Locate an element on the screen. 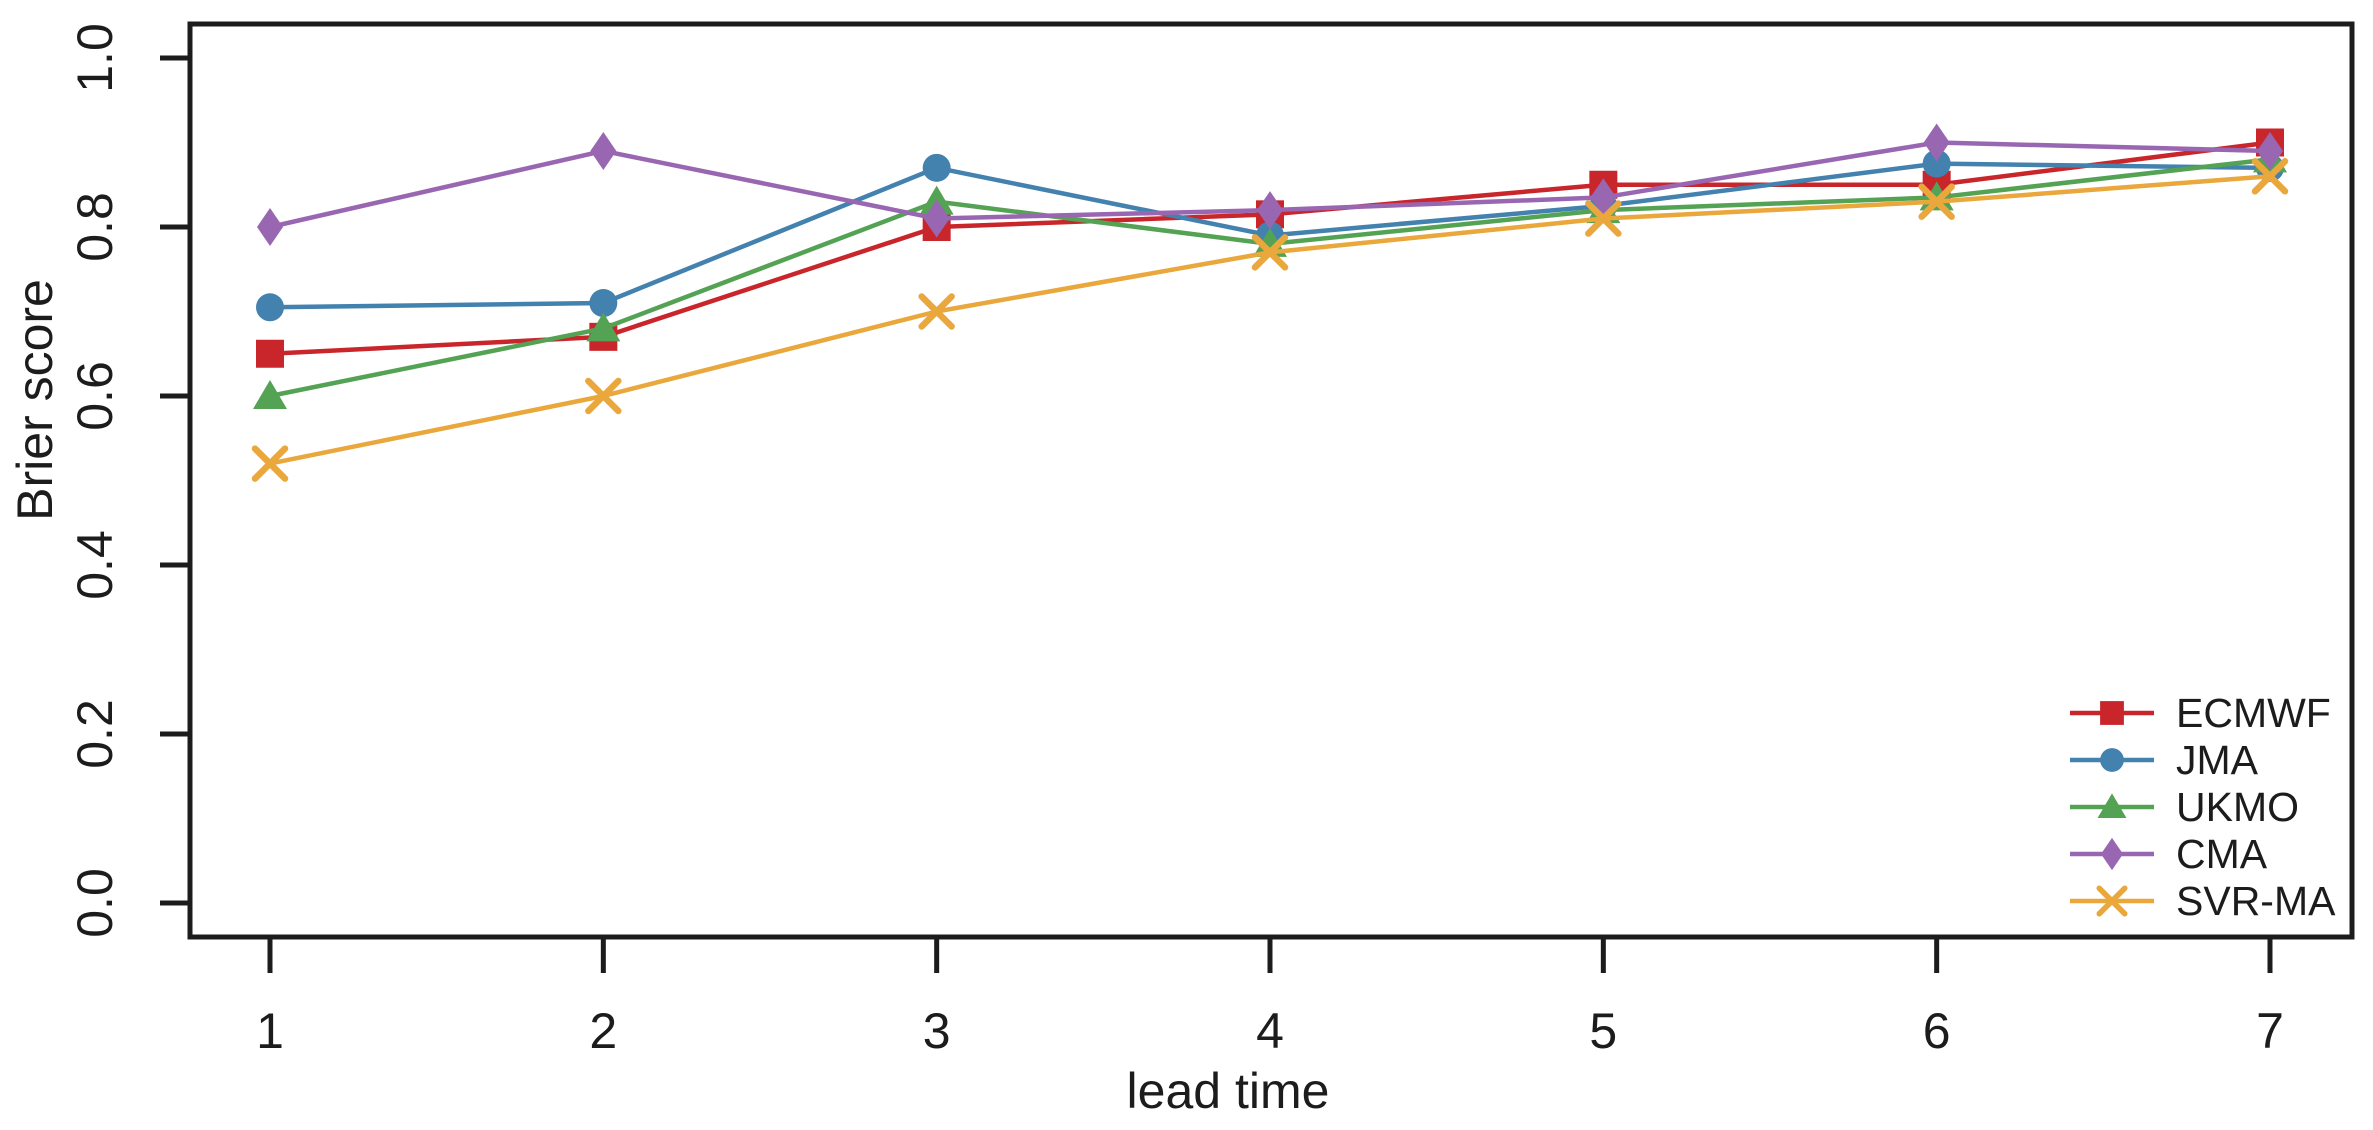 The height and width of the screenshot is (1130, 2373). x-tick-label: 1 is located at coordinates (270, 1031).